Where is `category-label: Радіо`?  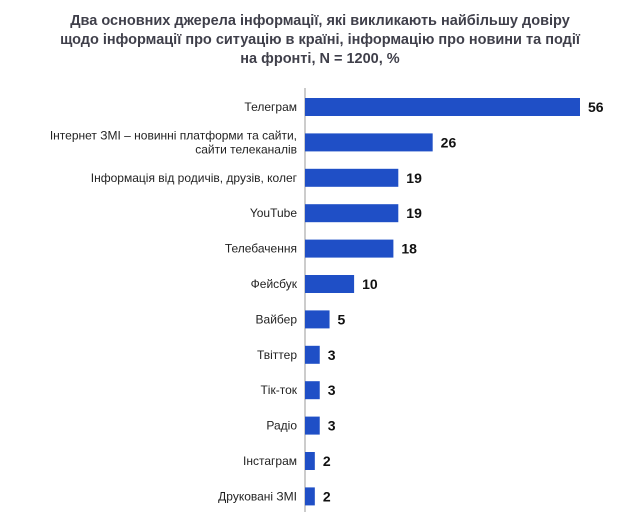
category-label: Радіо is located at coordinates (281, 426).